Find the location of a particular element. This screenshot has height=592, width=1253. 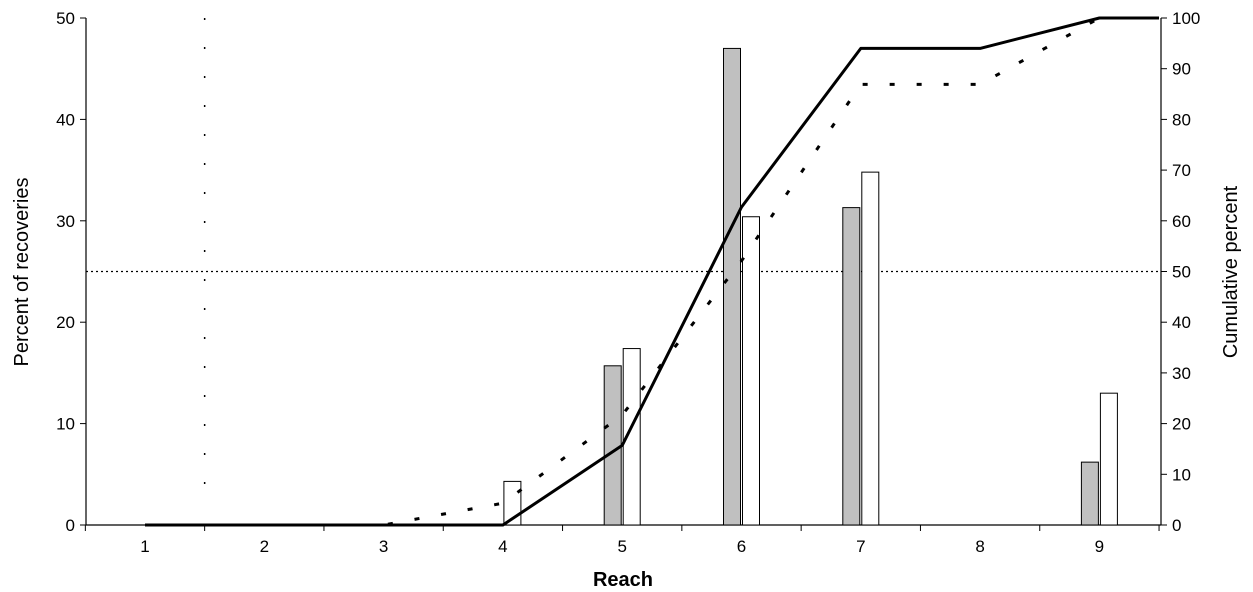

y-tick-label: 10 is located at coordinates (65, 424).